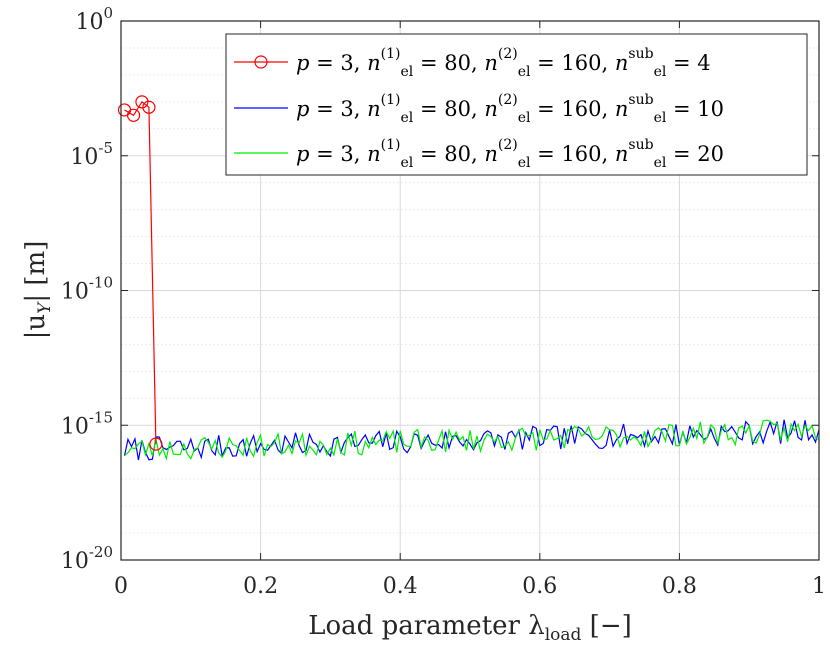 This screenshot has height=652, width=830. What do you see at coordinates (121, 586) in the screenshot?
I see `x-tick-label: 0` at bounding box center [121, 586].